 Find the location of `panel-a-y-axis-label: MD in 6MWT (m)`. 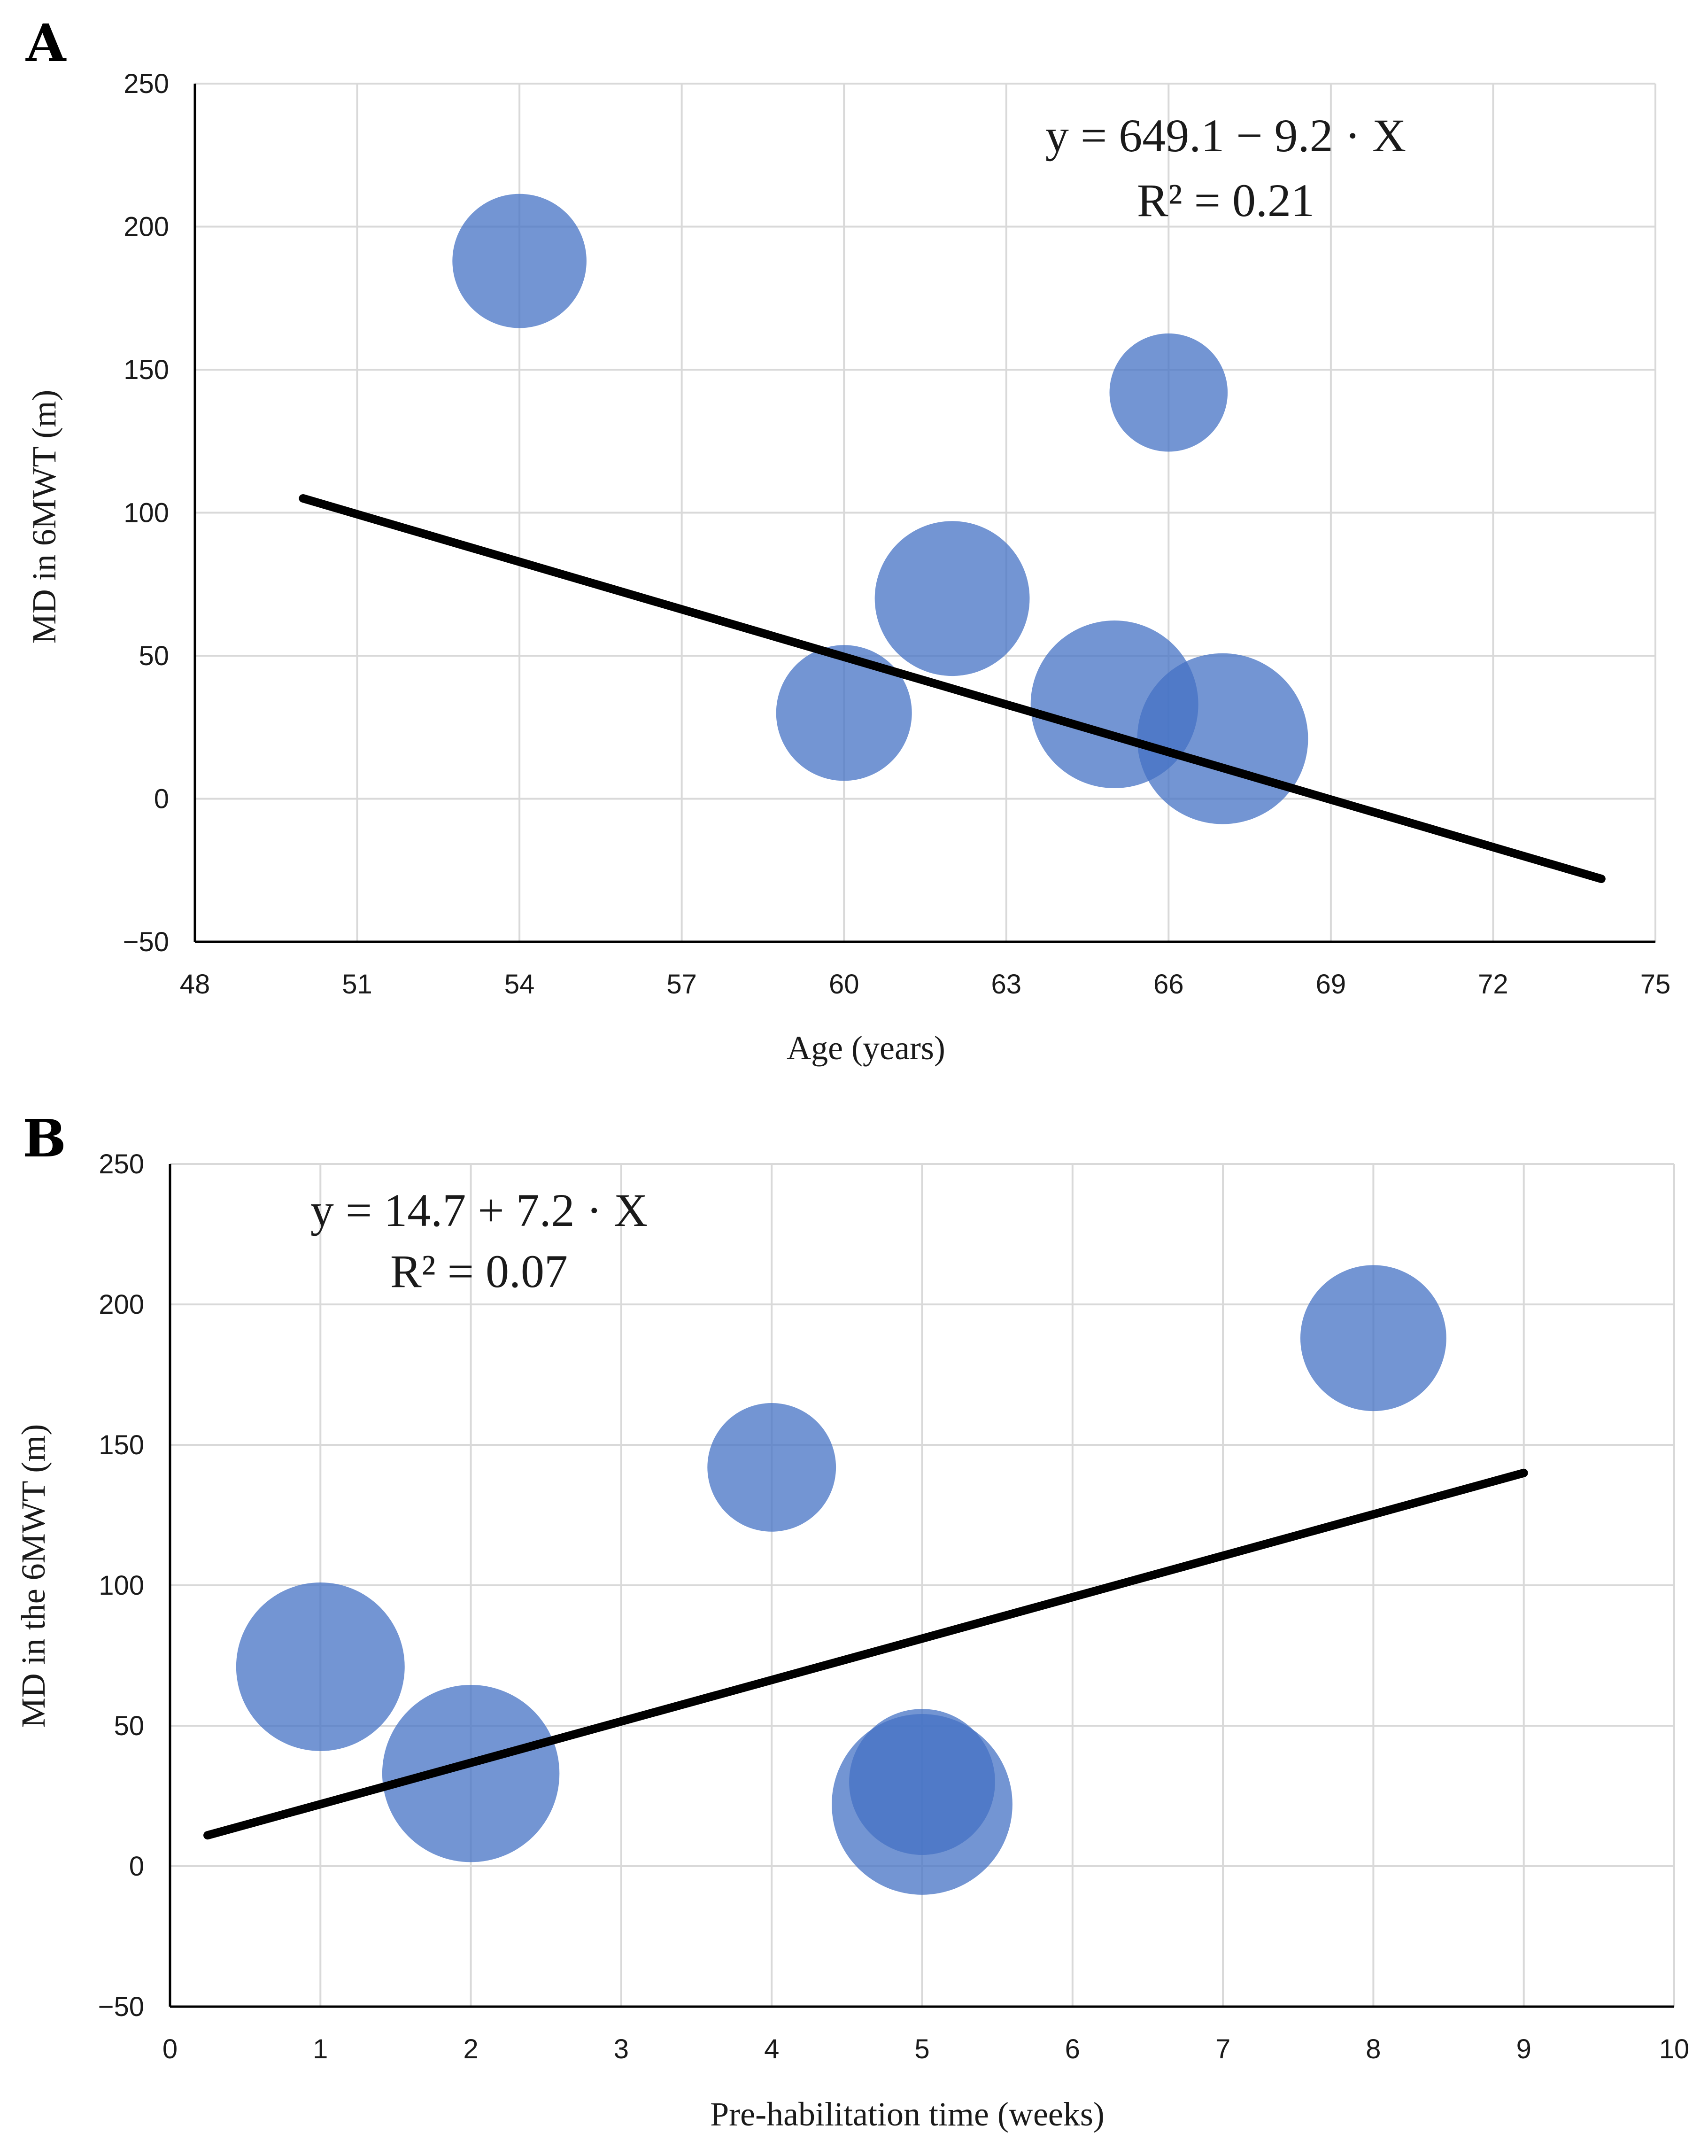

panel-a-y-axis-label: MD in 6MWT (m) is located at coordinates (44, 517).